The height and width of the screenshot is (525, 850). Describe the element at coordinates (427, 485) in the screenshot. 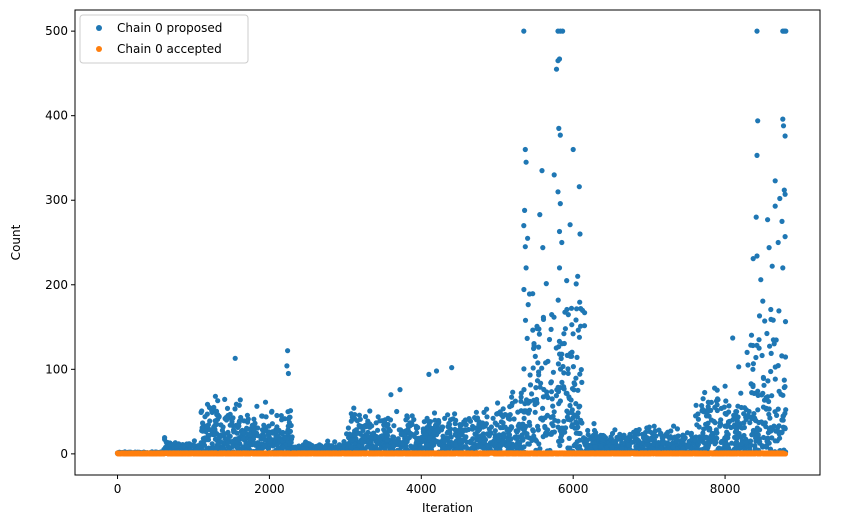

I see `x-axis-ticks: 0 2000 4000 6000 8000` at that location.